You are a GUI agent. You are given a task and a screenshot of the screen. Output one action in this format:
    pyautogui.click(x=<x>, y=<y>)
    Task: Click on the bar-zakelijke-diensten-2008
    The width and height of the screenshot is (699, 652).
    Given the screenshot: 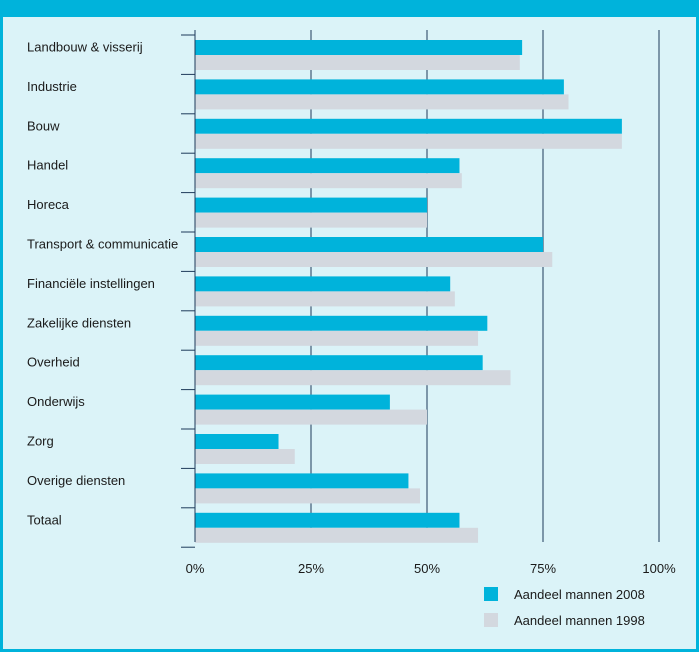 What is the action you would take?
    pyautogui.click(x=341, y=323)
    